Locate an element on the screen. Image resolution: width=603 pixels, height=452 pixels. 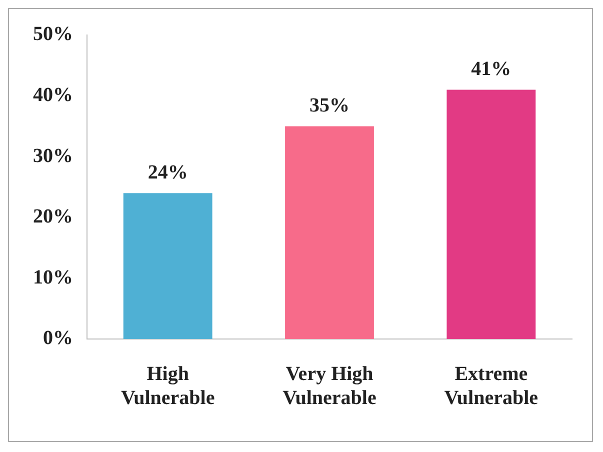
y-tick-label: 0% is located at coordinates (58, 338).